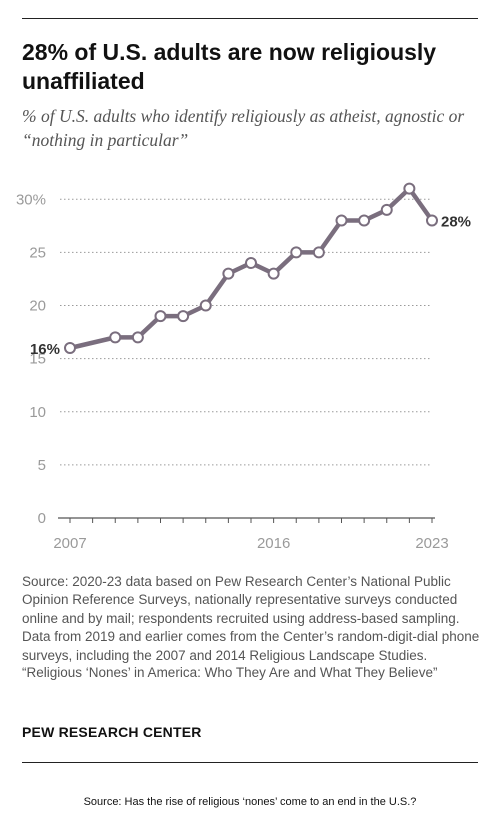 The width and height of the screenshot is (500, 829). Describe the element at coordinates (251, 534) in the screenshot. I see `x-axis: 2007 2016 2023` at that location.